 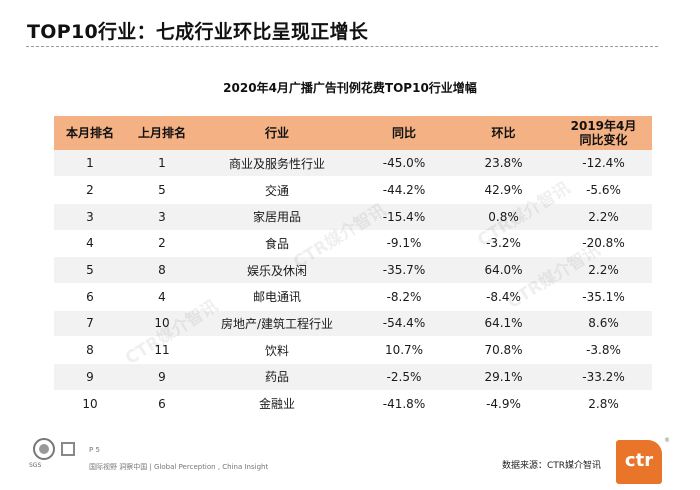 I want to click on table-row: 9 9 药品 -2.5% 29.1% -33.2%, so click(x=353, y=377).